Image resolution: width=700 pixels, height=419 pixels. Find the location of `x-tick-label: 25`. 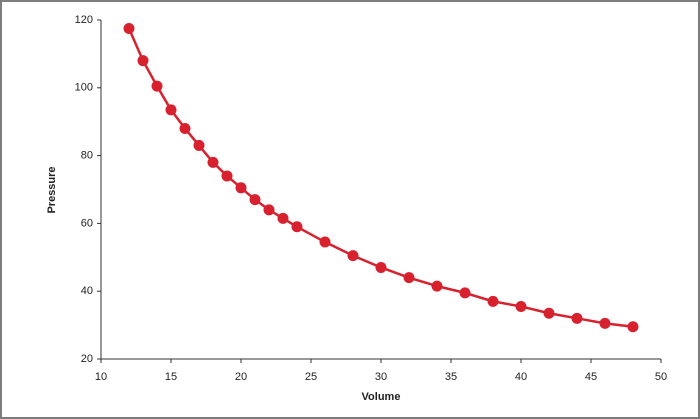

x-tick-label: 25 is located at coordinates (311, 377).